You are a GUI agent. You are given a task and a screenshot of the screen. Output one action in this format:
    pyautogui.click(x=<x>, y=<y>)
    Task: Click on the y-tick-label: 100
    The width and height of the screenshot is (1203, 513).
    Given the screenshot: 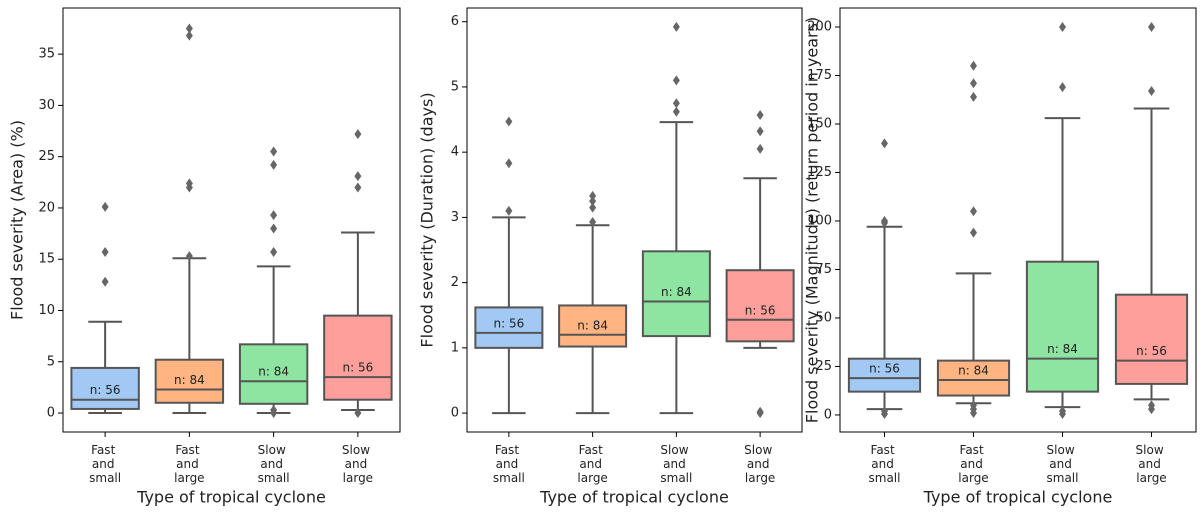 What is the action you would take?
    pyautogui.click(x=819, y=220)
    